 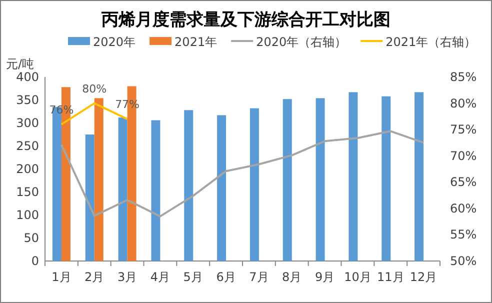 What do you see at coordinates (193, 277) in the screenshot?
I see `x-tick-label: 5月` at bounding box center [193, 277].